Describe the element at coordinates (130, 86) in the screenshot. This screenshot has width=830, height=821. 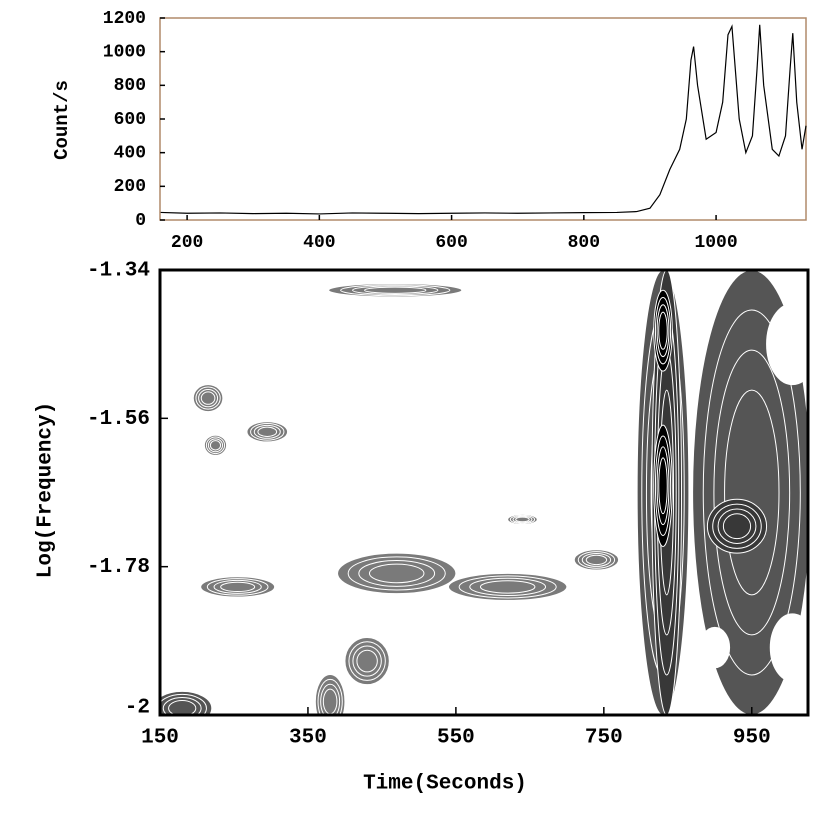
I see `y-tick-label: 800` at that location.